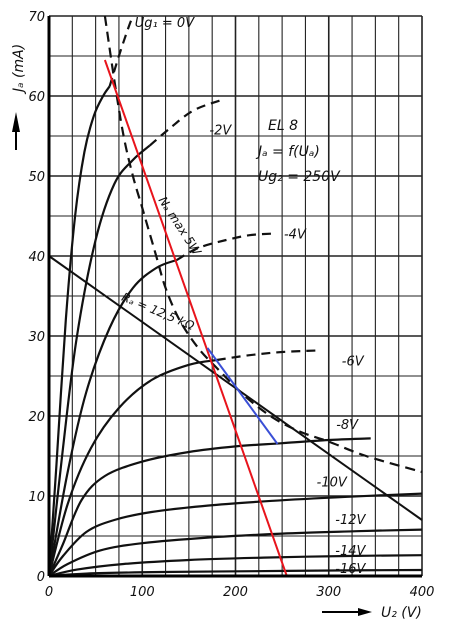  What do you see at coordinates (242, 396) in the screenshot?
I see `blue-line` at bounding box center [242, 396].